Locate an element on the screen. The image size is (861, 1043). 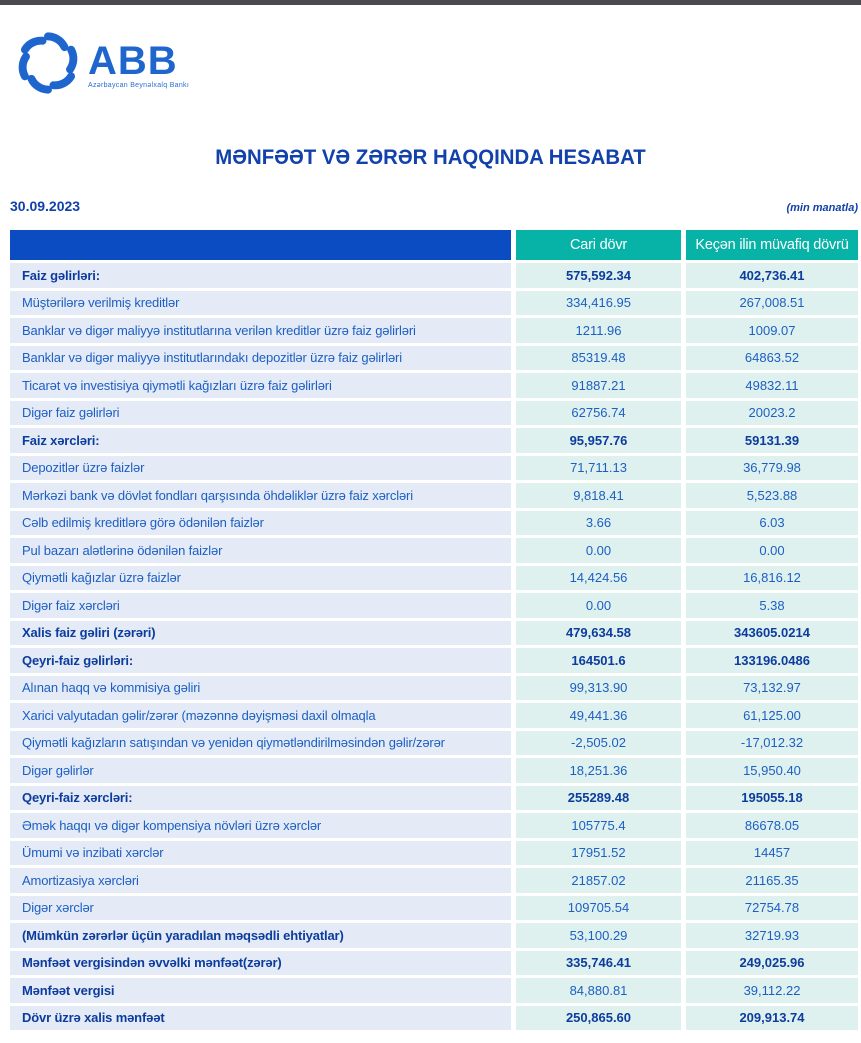
row-current-value: 91887.21 is located at coordinates (598, 385).